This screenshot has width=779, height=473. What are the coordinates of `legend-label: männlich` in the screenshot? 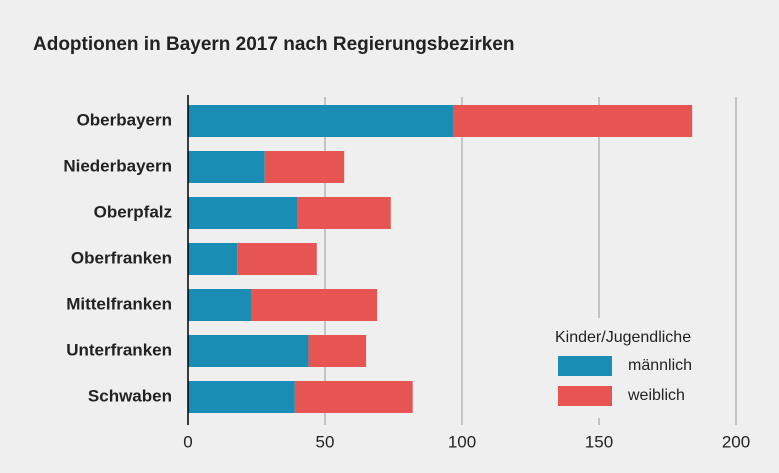 It's located at (660, 365).